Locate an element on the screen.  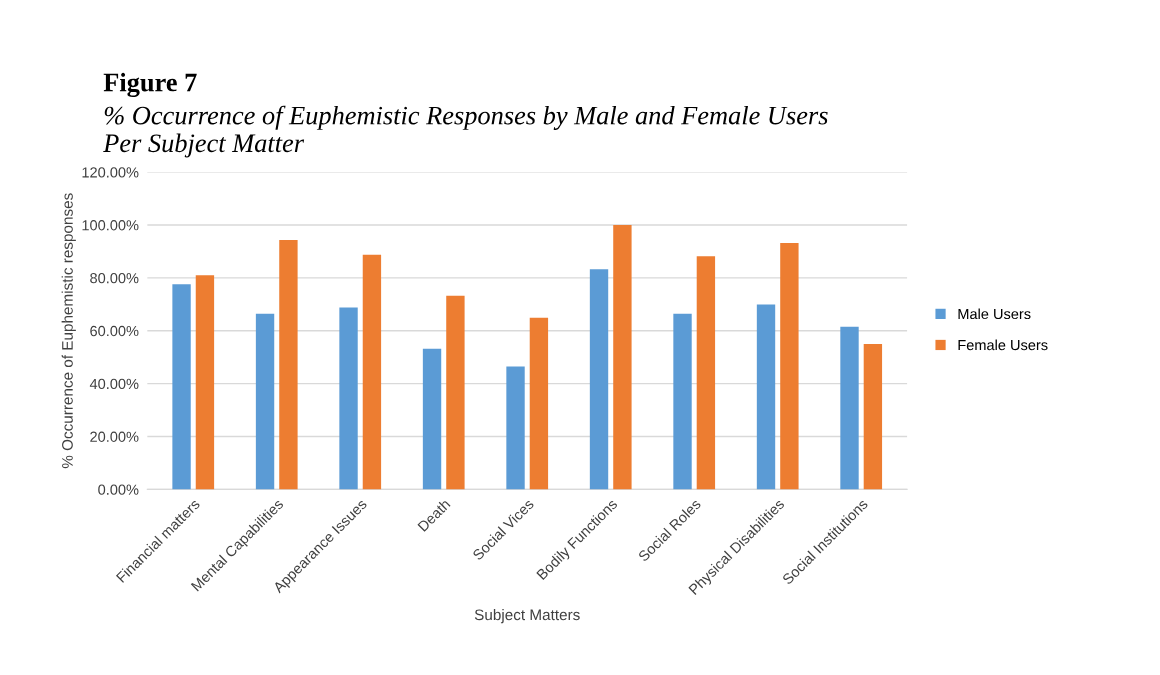
y-tick-label: 40.00% is located at coordinates (114, 384).